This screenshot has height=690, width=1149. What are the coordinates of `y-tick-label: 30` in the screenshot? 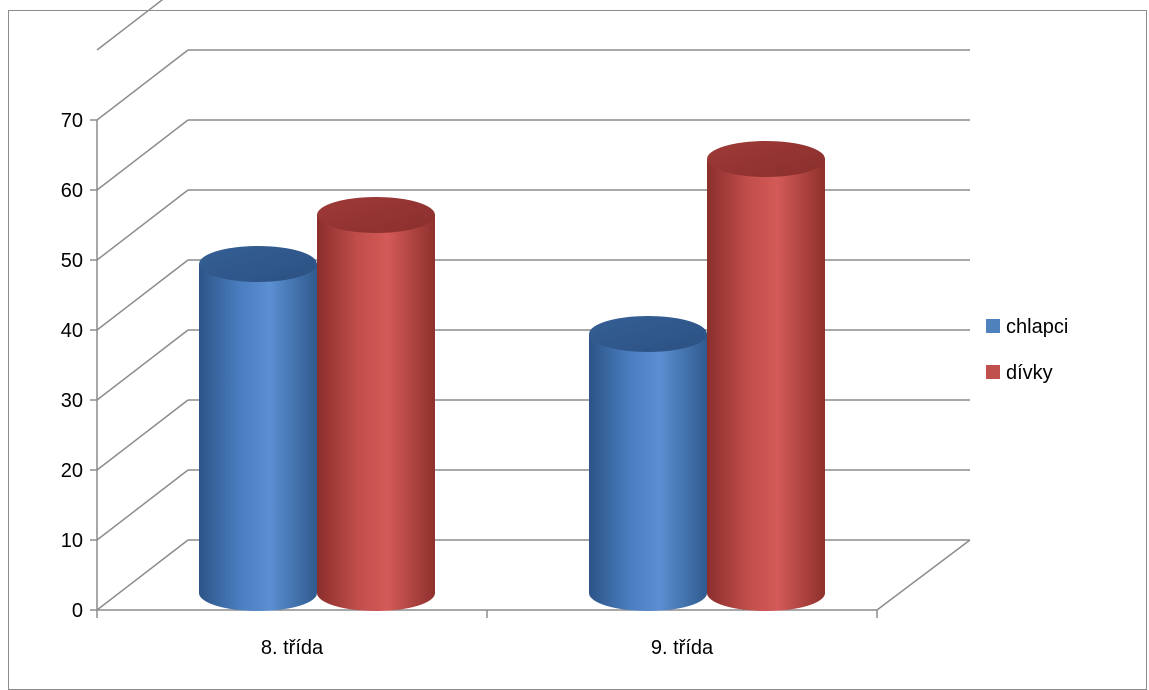 It's located at (72, 401).